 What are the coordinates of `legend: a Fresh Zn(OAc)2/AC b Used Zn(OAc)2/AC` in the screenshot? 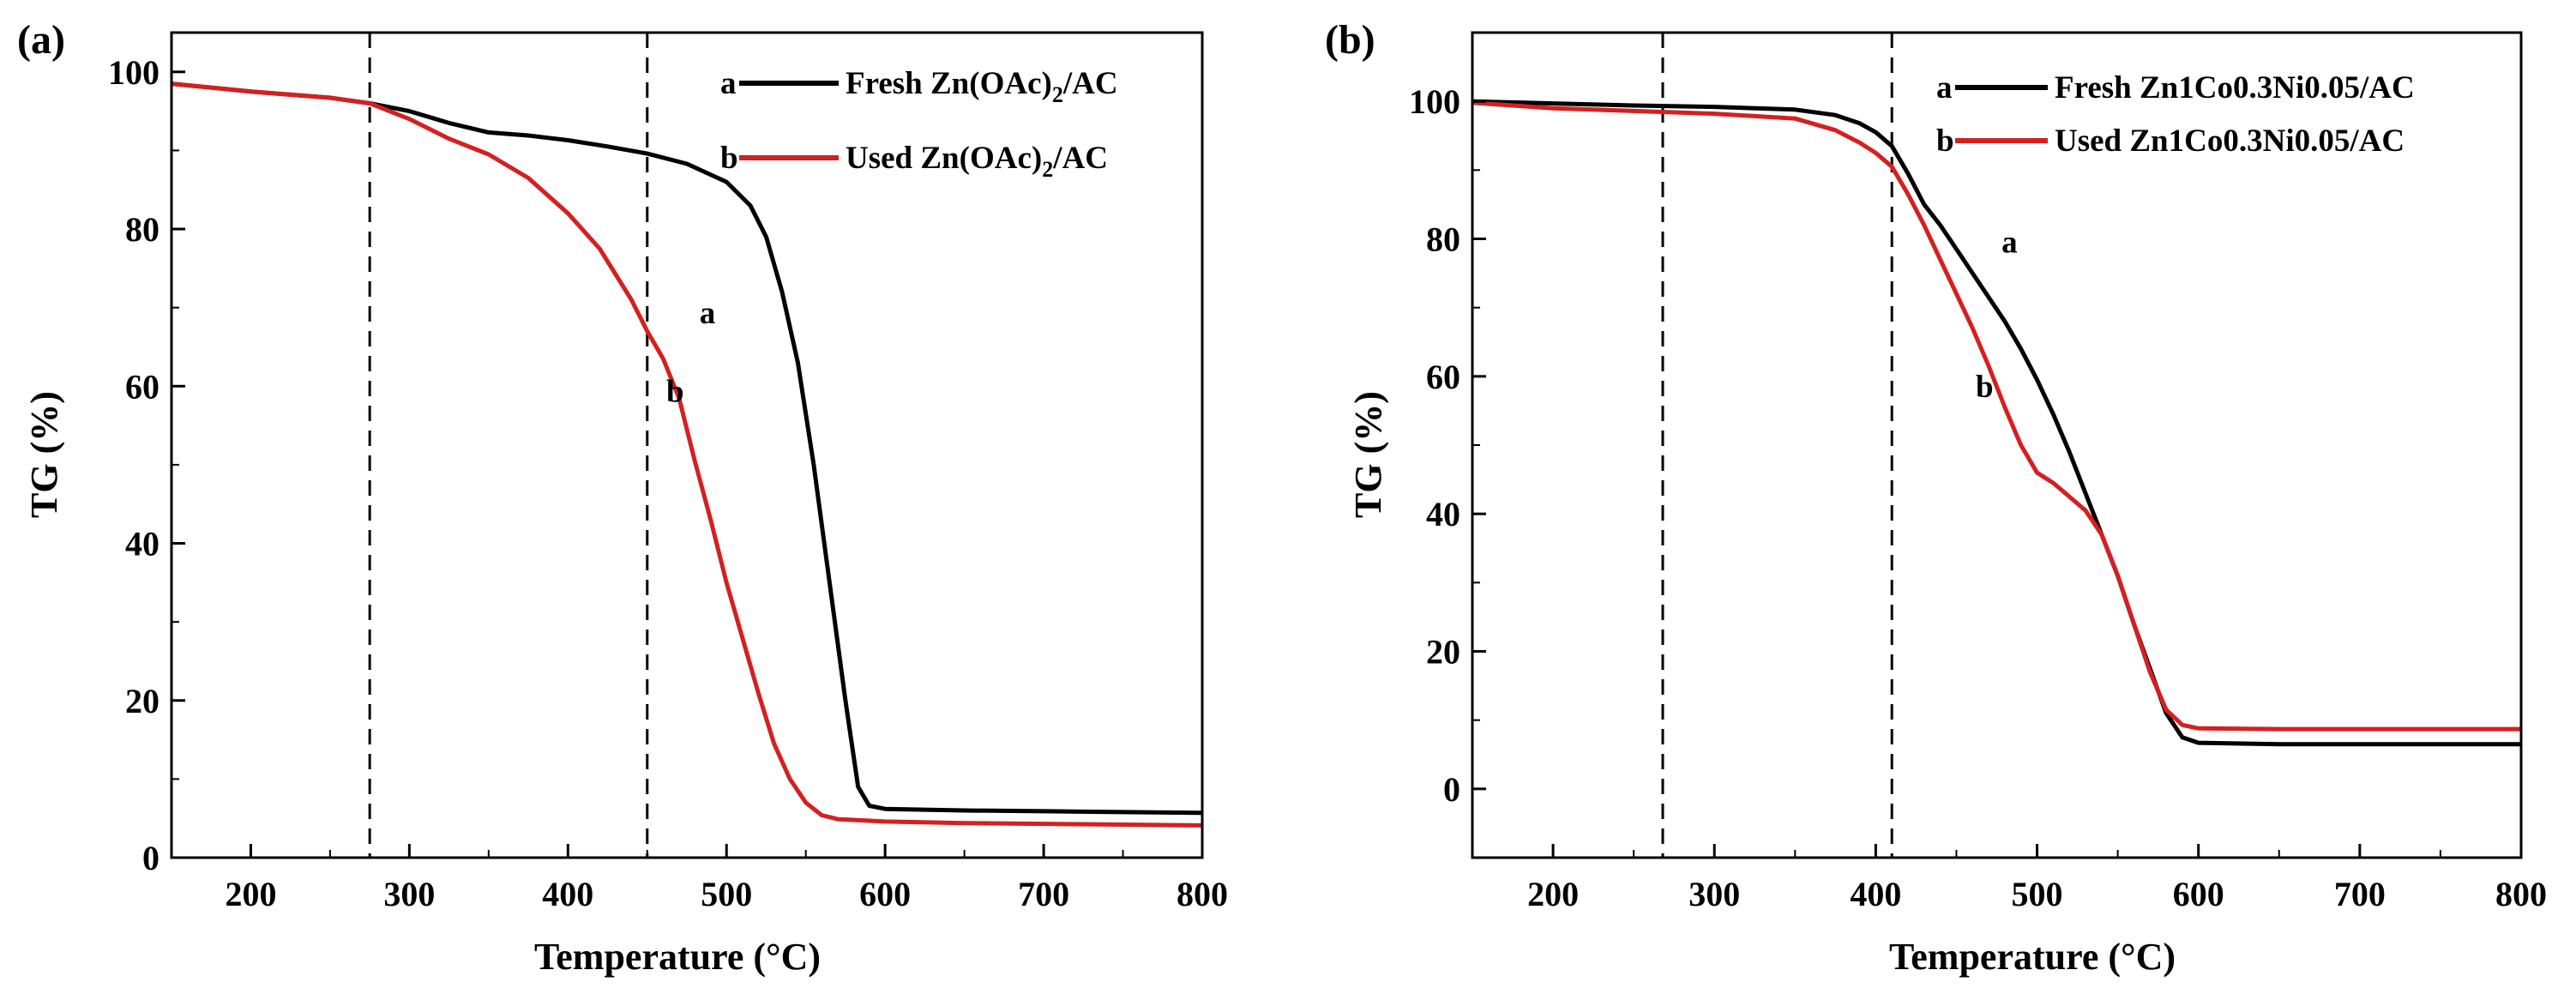 It's located at (919, 124).